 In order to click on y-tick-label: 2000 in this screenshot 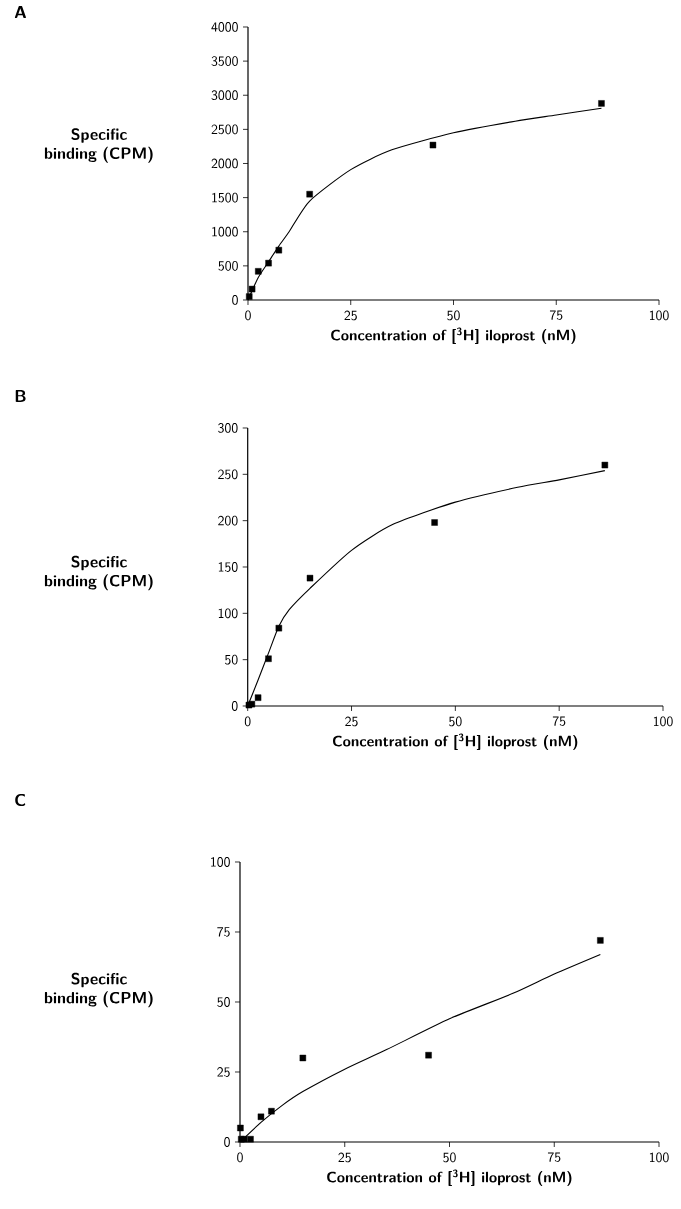, I will do `click(224, 163)`.